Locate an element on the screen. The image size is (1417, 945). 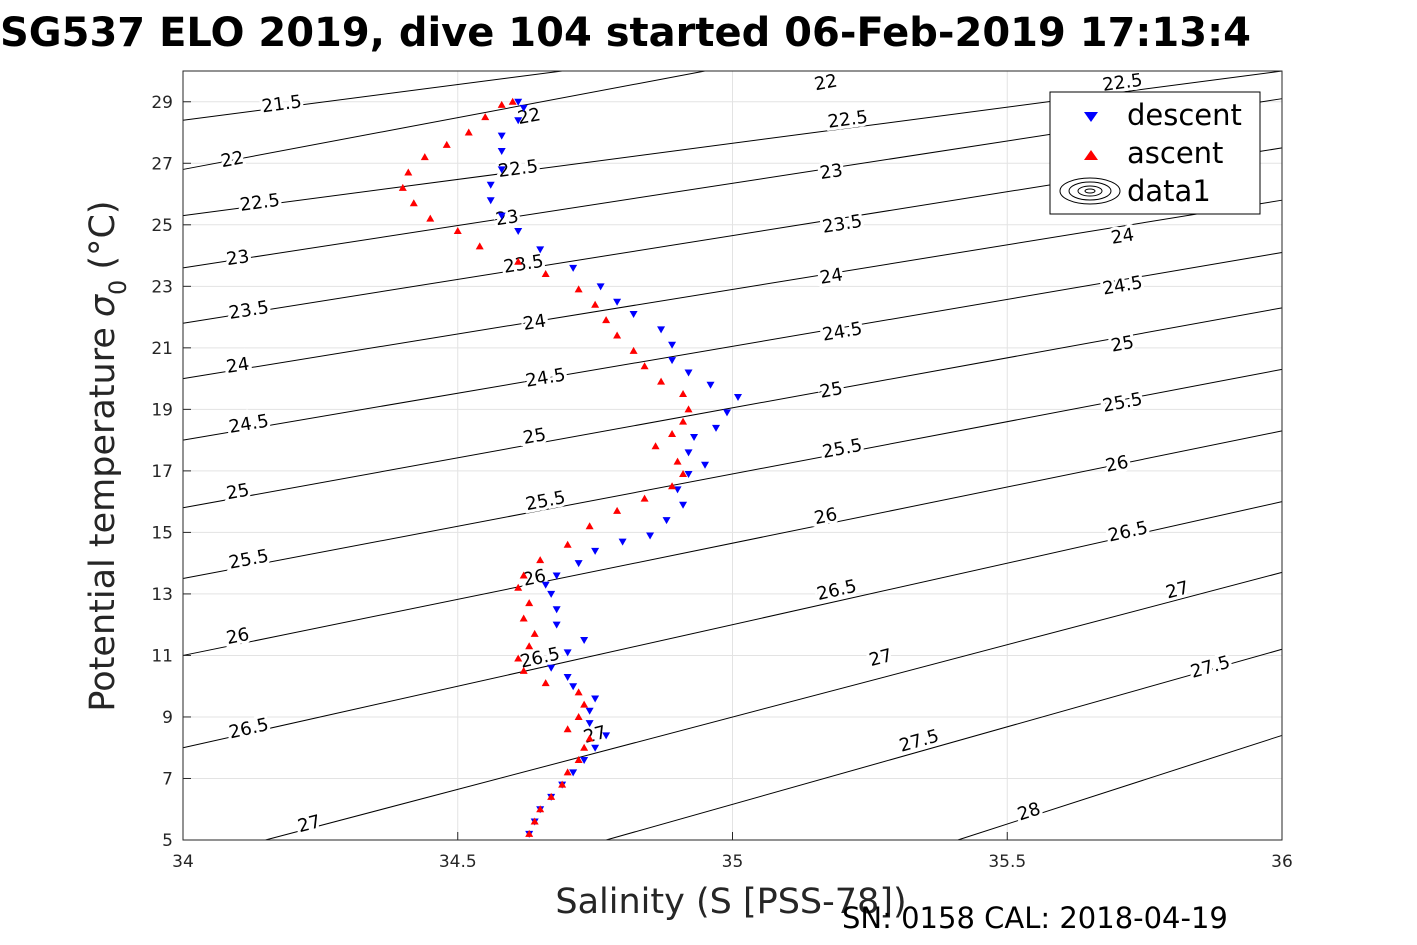
legend-ascent: ascent is located at coordinates (1175, 153).